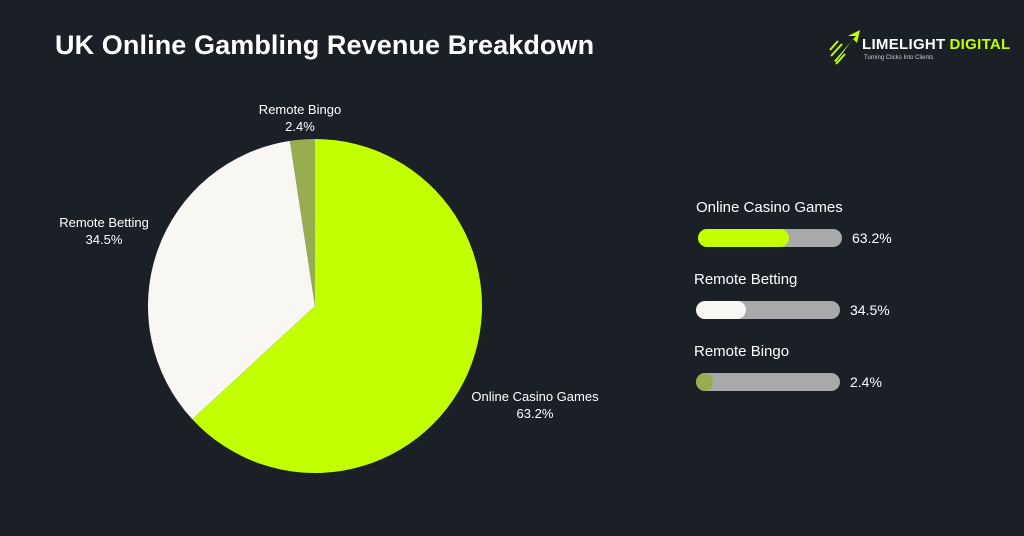 Image resolution: width=1024 pixels, height=536 pixels. Describe the element at coordinates (769, 207) in the screenshot. I see `legend-label: Online Casino Games` at that location.